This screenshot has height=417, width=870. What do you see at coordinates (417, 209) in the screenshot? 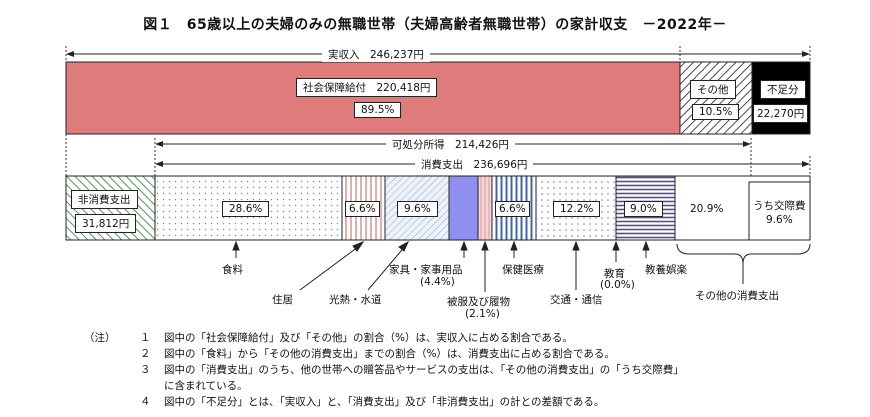
I see `furniture-pct: 9.6%` at bounding box center [417, 209].